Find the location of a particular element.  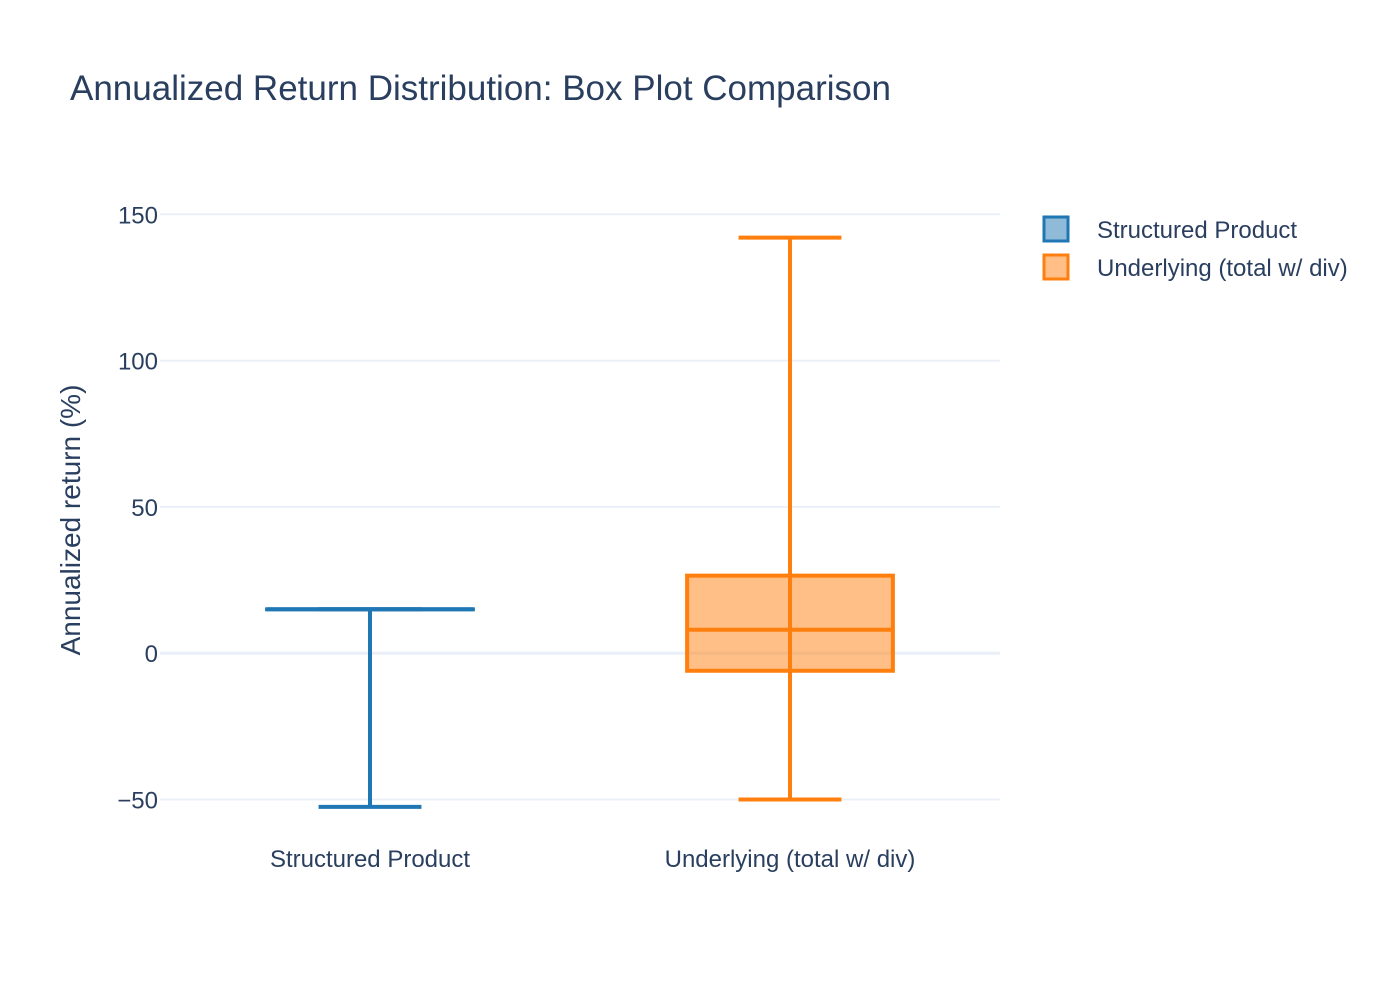

x-tick-label: Underlying (total w/ div) is located at coordinates (790, 859).